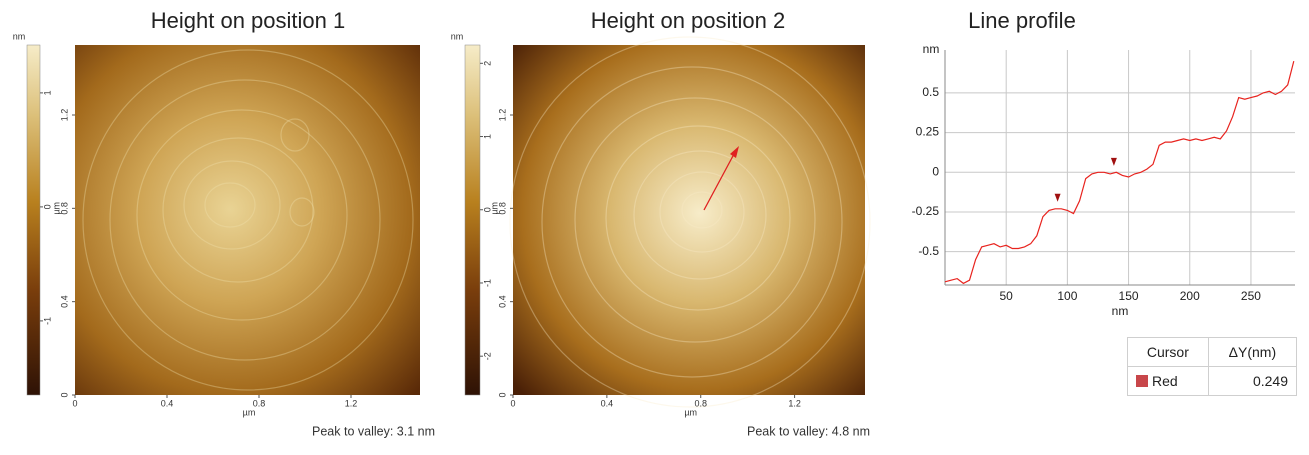 Image resolution: width=1309 pixels, height=455 pixels. I want to click on x-axis-label: nm, so click(1120, 311).